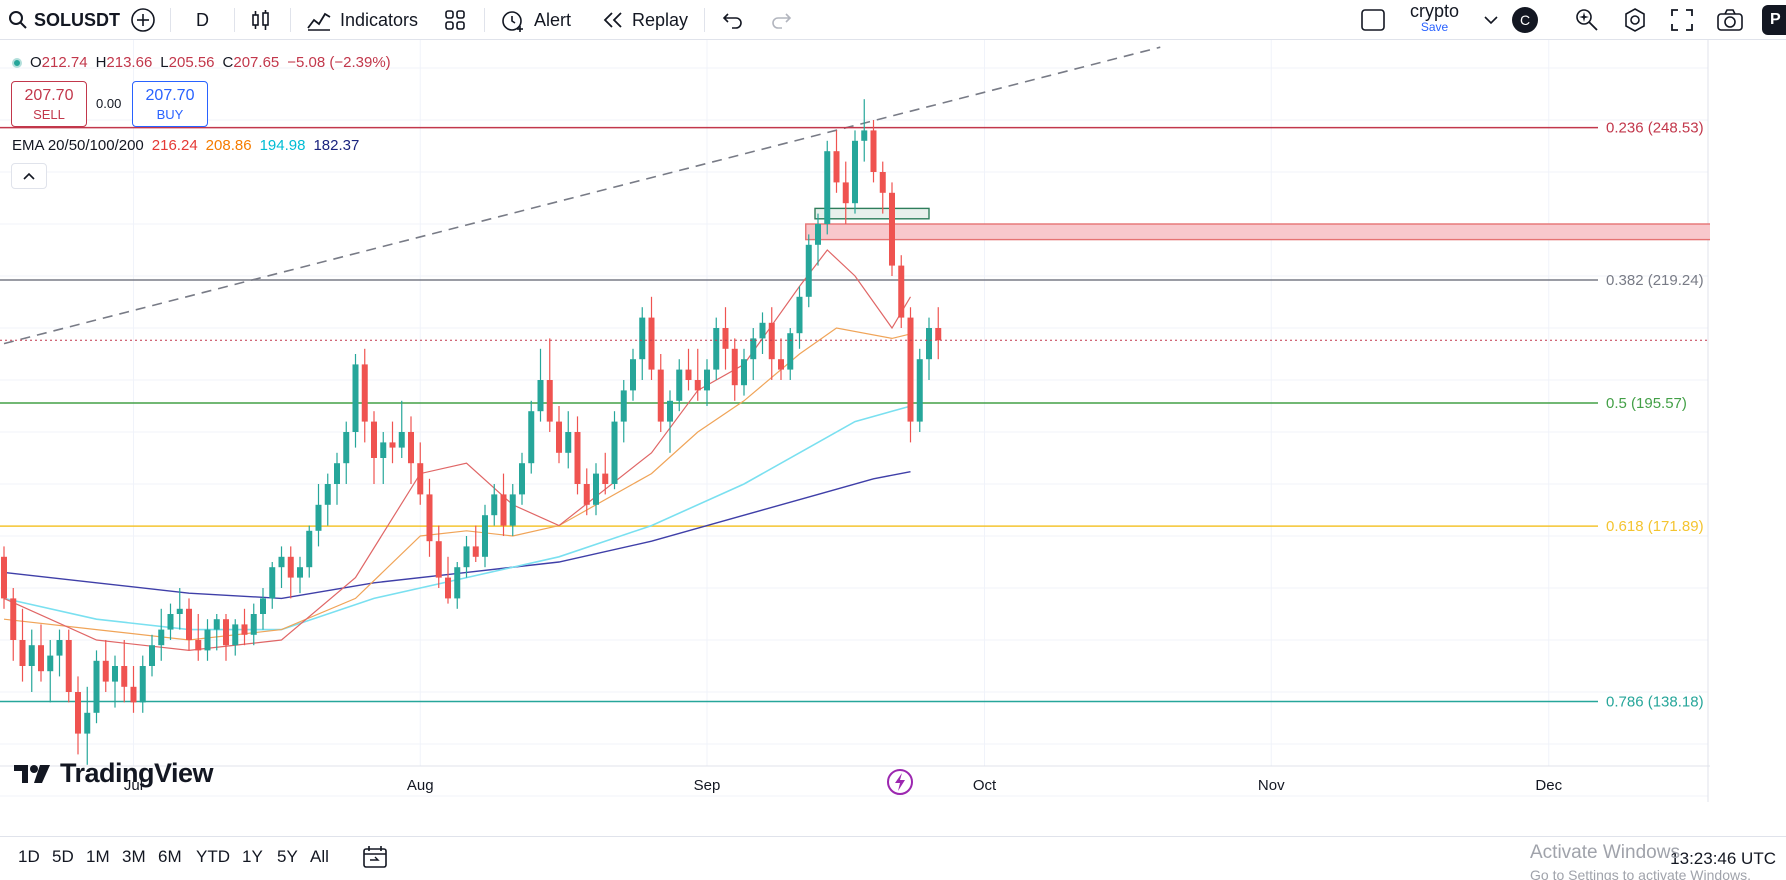  I want to click on publish-button: P, so click(1774, 20).